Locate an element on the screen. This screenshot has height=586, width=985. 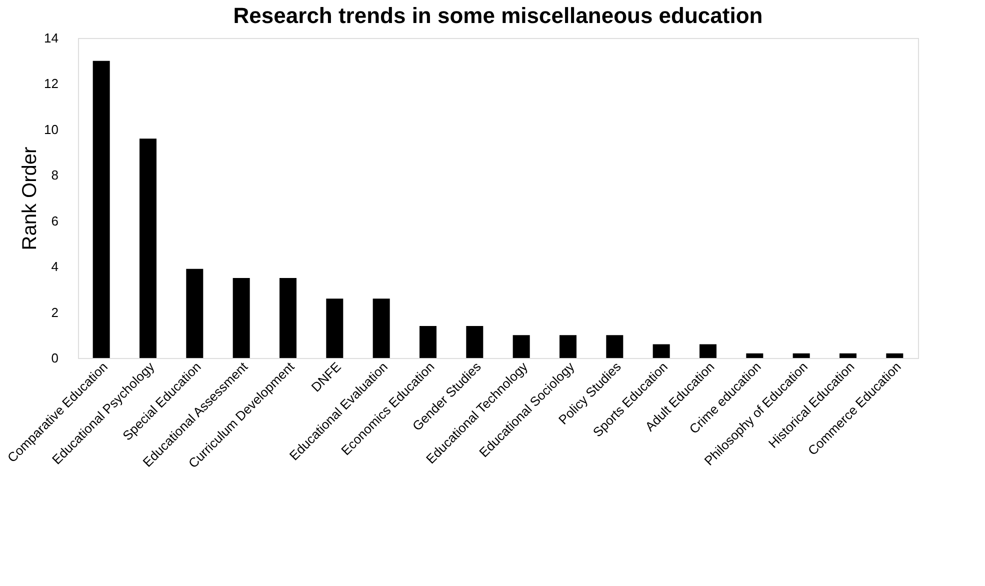
y-tick-label: 8 is located at coordinates (54, 175).